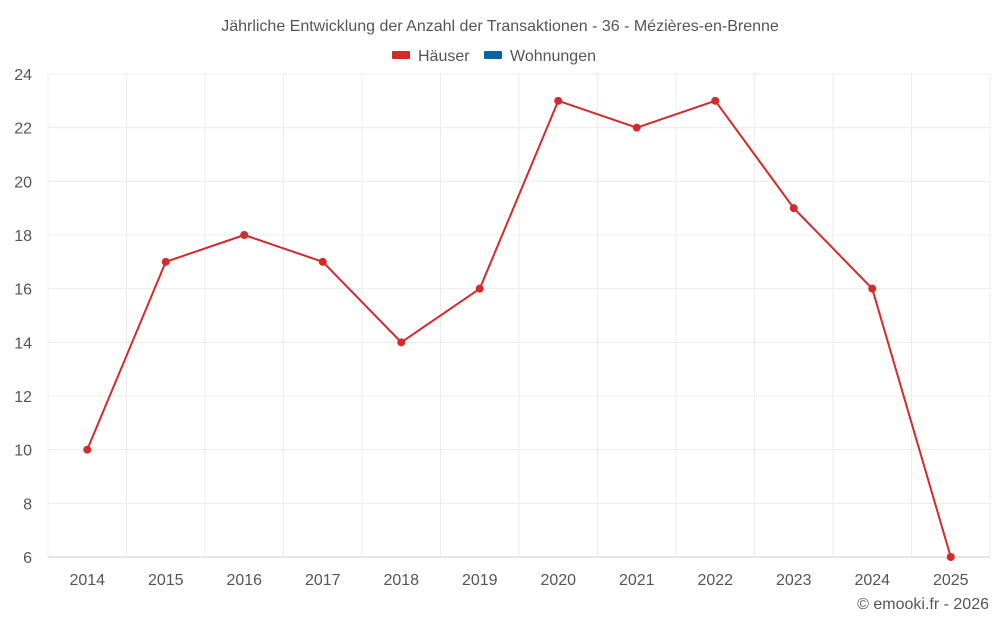 The width and height of the screenshot is (1000, 625). I want to click on legend-label-wohnungen: Wohnungen, so click(553, 56).